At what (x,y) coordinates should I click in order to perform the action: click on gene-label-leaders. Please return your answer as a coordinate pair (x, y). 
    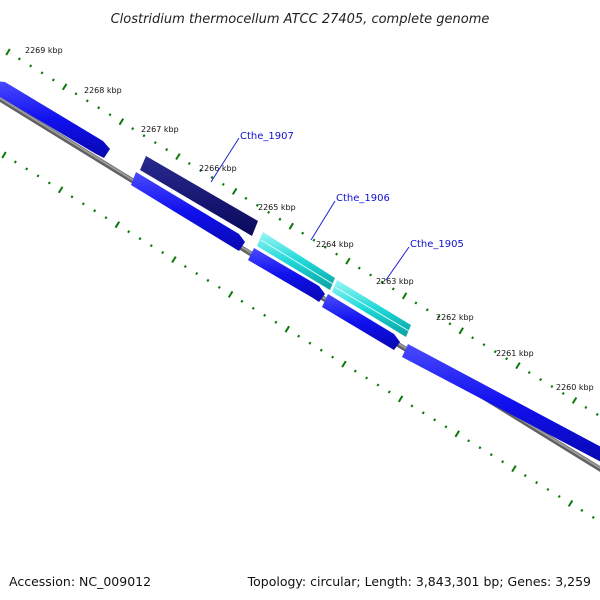
    Looking at the image, I should click on (310, 209).